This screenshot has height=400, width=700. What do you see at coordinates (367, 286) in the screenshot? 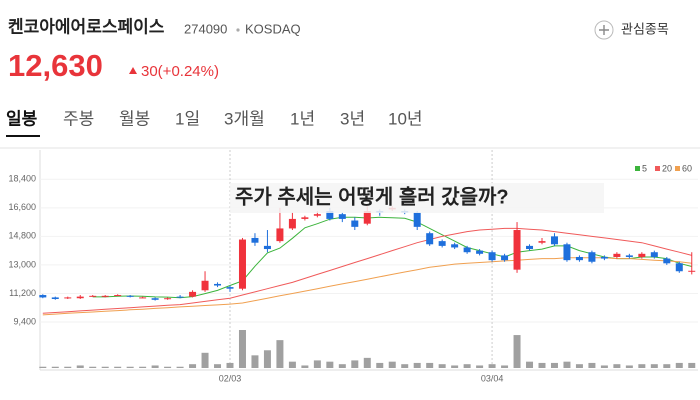
I see `ma-line` at bounding box center [367, 286].